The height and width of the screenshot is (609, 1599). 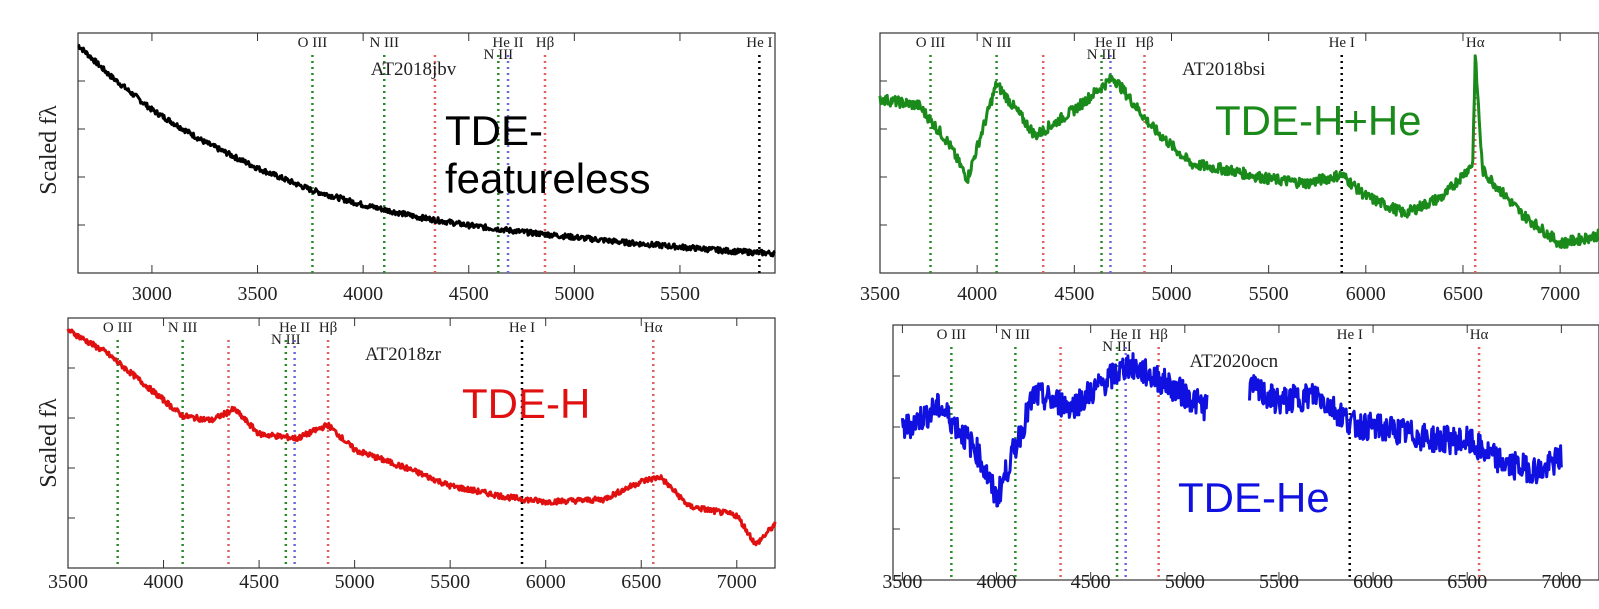 I want to click on class-label: featureless, so click(x=547, y=178).